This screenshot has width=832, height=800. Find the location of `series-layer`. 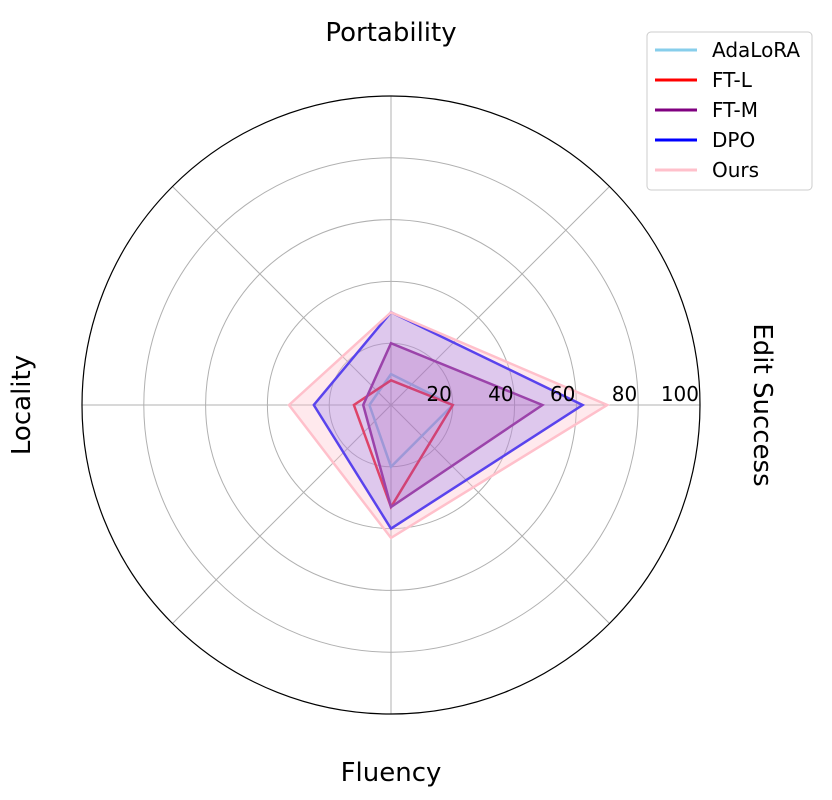

series-layer is located at coordinates (449, 425).